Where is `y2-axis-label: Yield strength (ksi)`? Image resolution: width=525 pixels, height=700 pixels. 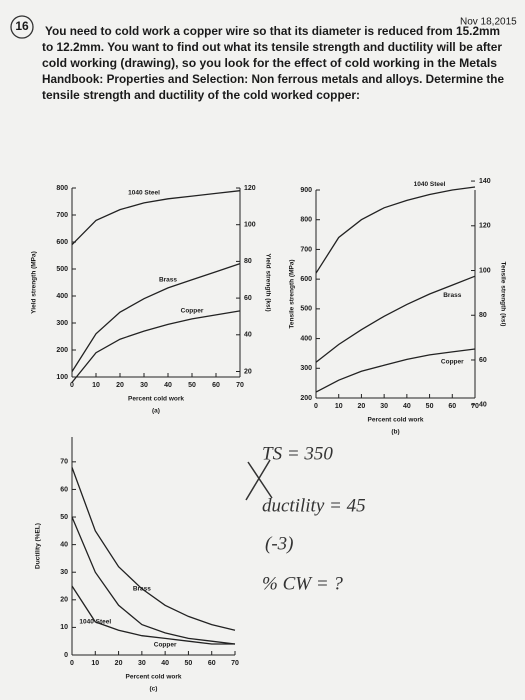
y2-axis-label: Yield strength (ksi) is located at coordinates (267, 282).